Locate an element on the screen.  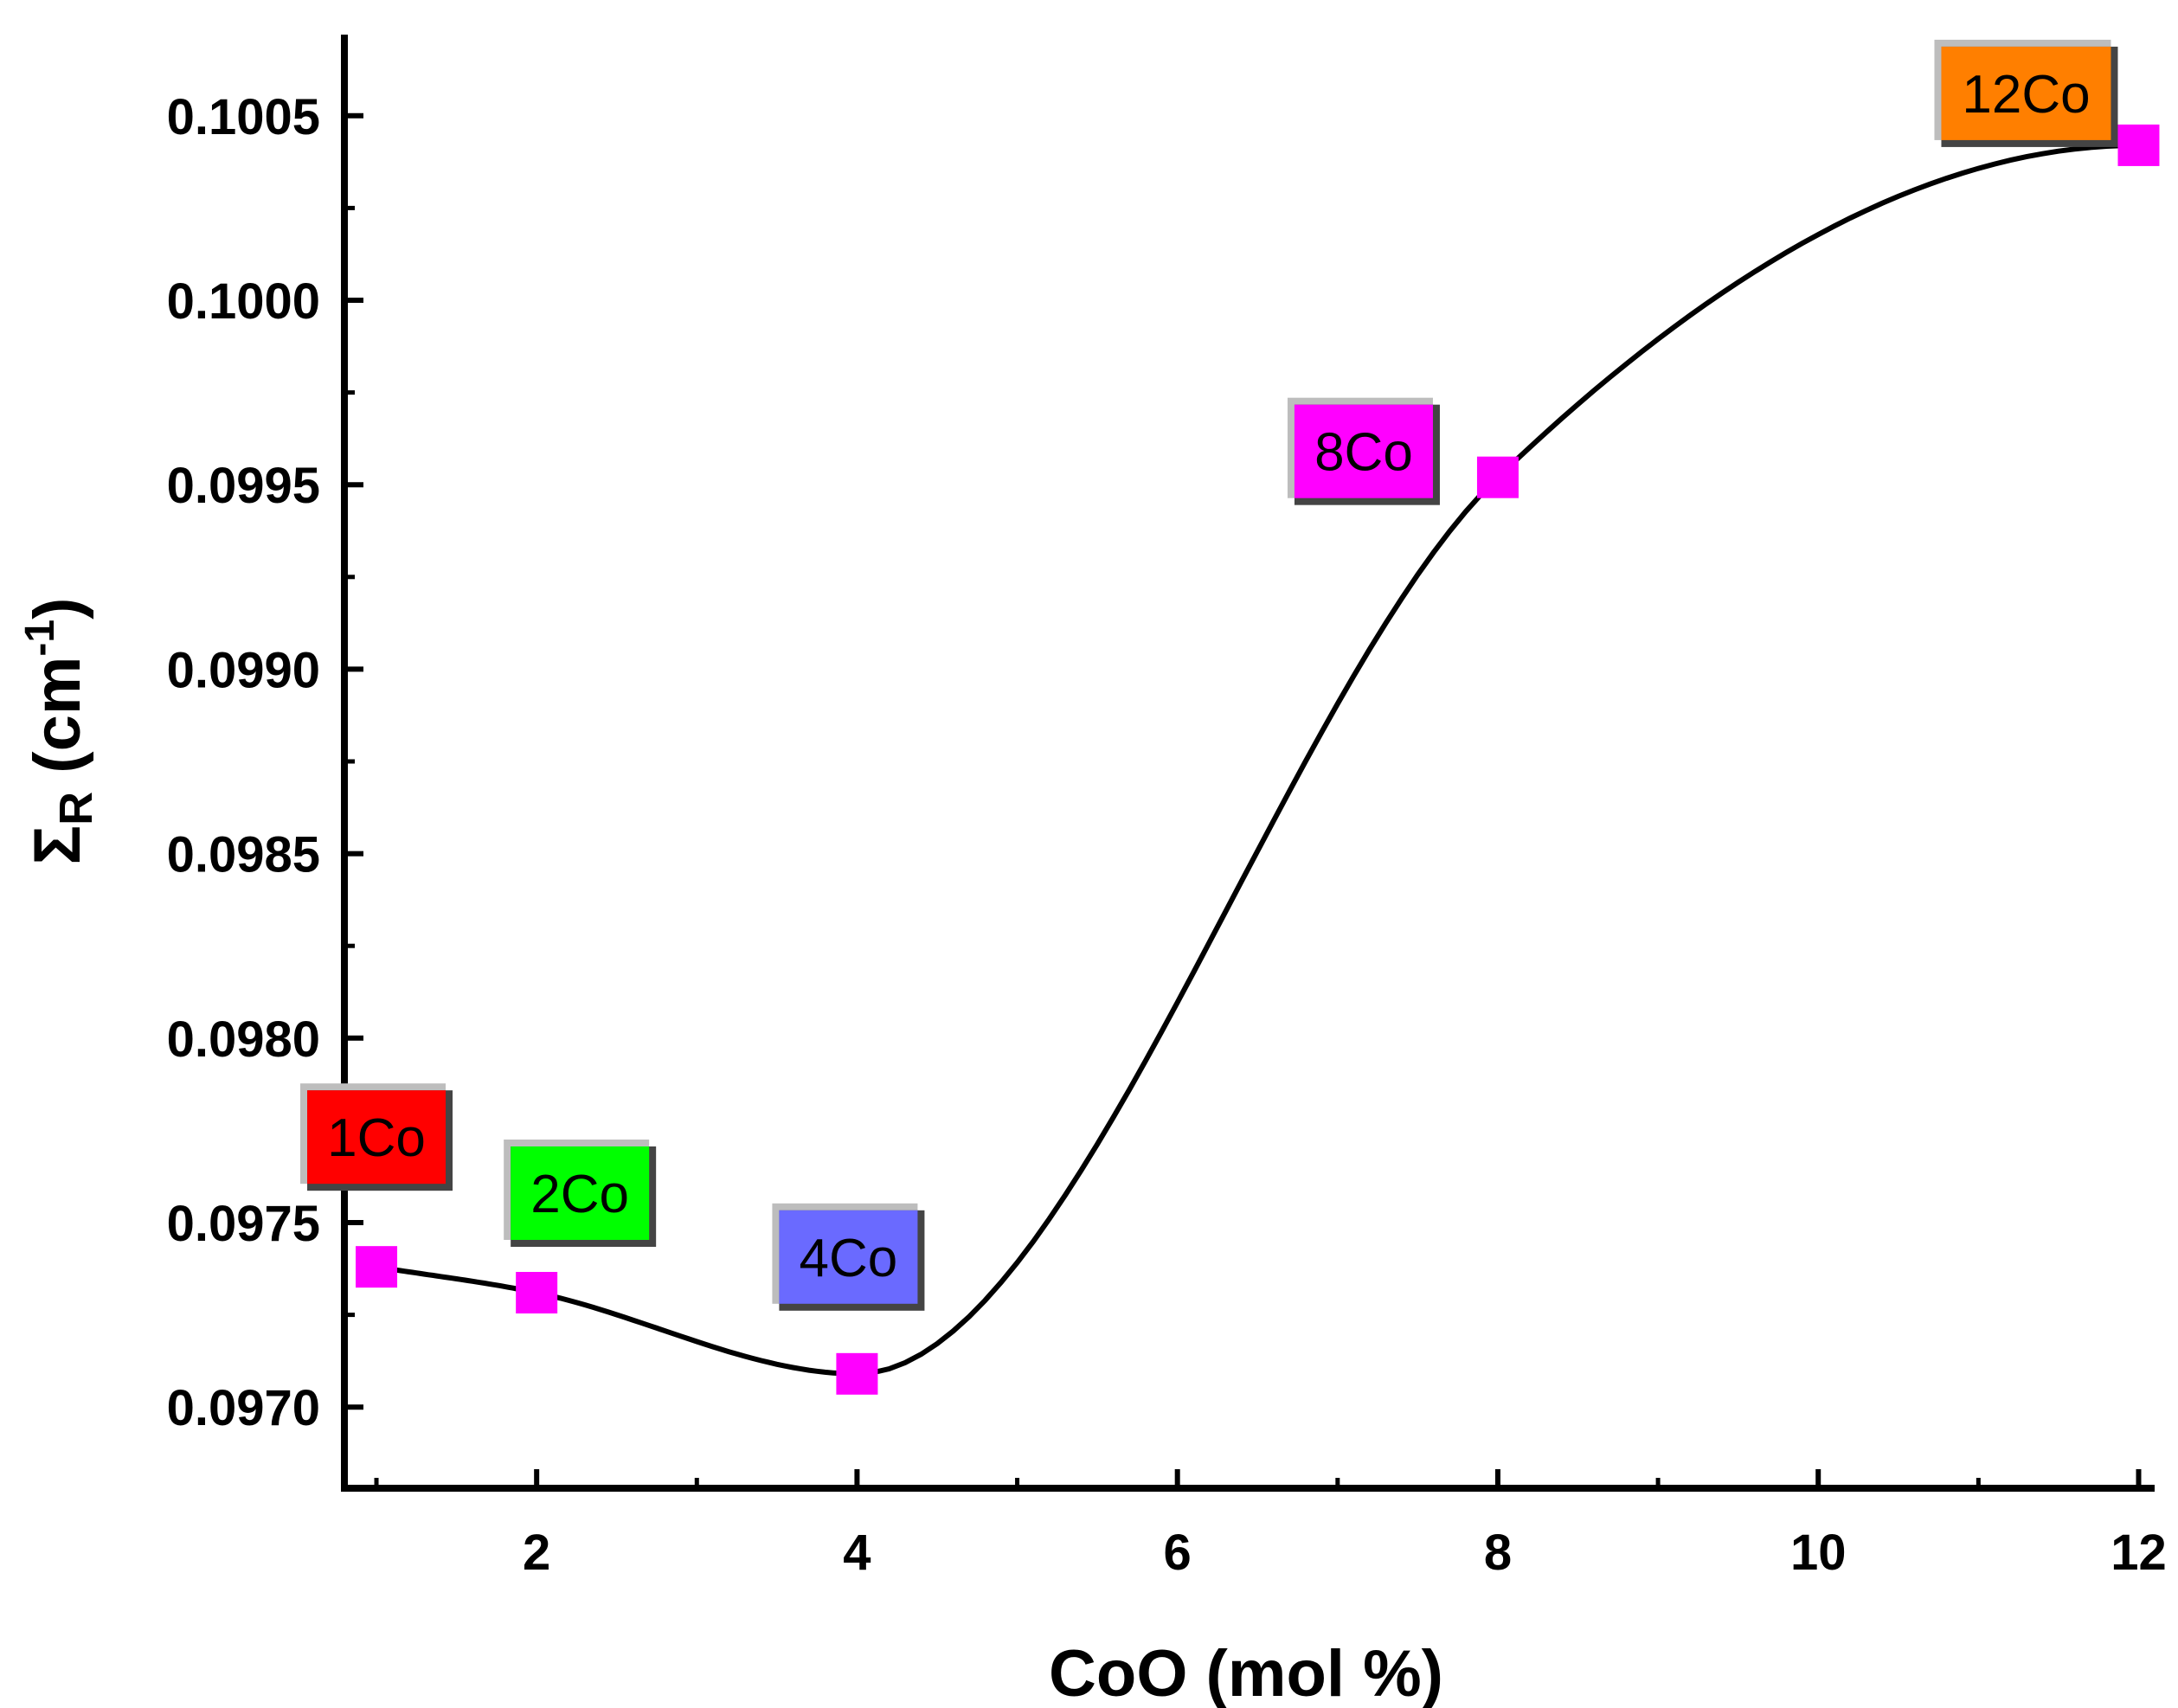
y-axis-unit-close: ) is located at coordinates (57, 609).